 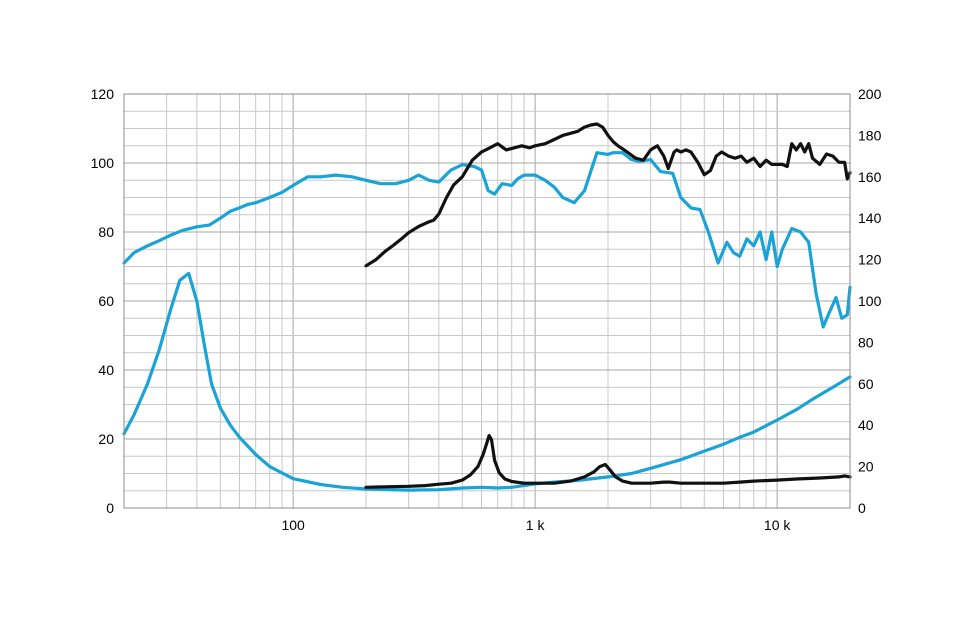 What do you see at coordinates (608, 461) in the screenshot?
I see `series-line-4-black` at bounding box center [608, 461].